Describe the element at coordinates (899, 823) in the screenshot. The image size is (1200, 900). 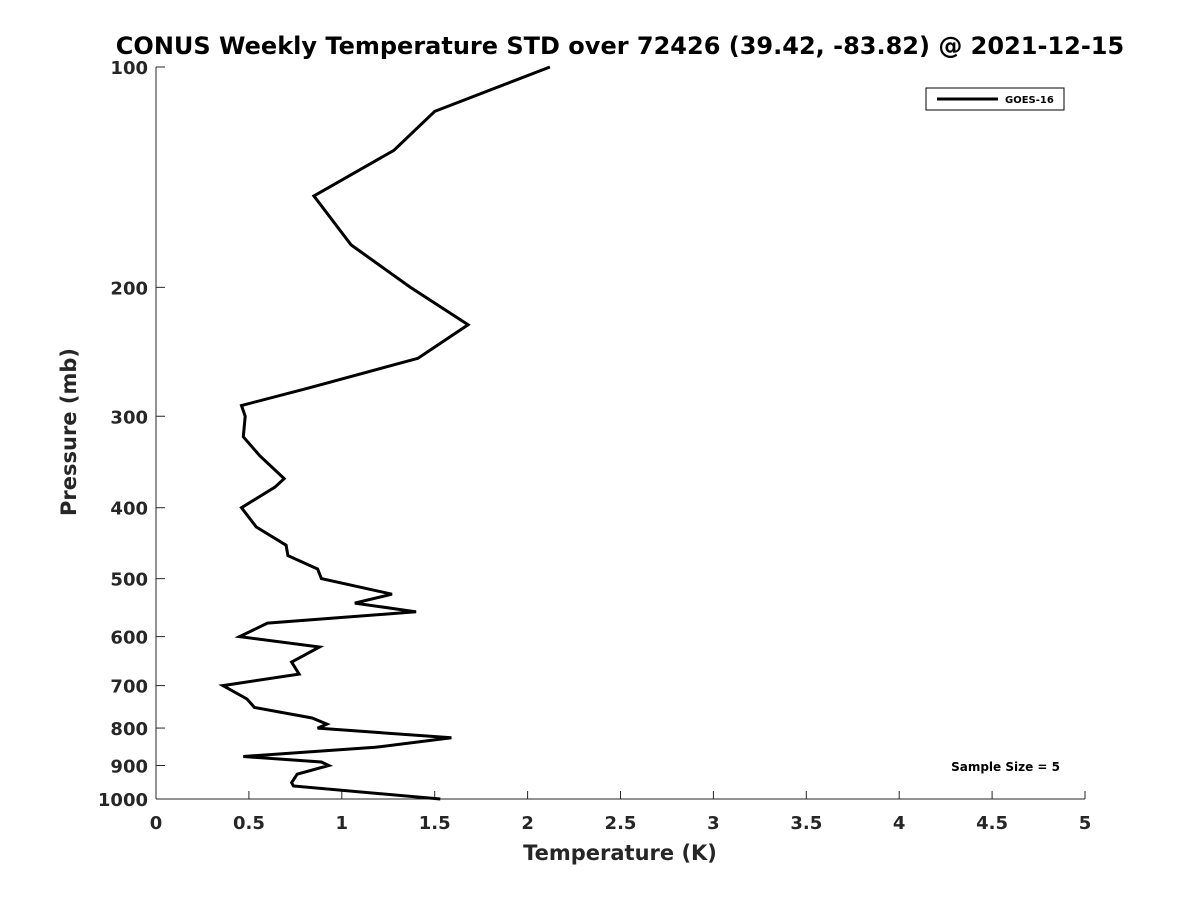
I see `x-tick-label: 4` at that location.